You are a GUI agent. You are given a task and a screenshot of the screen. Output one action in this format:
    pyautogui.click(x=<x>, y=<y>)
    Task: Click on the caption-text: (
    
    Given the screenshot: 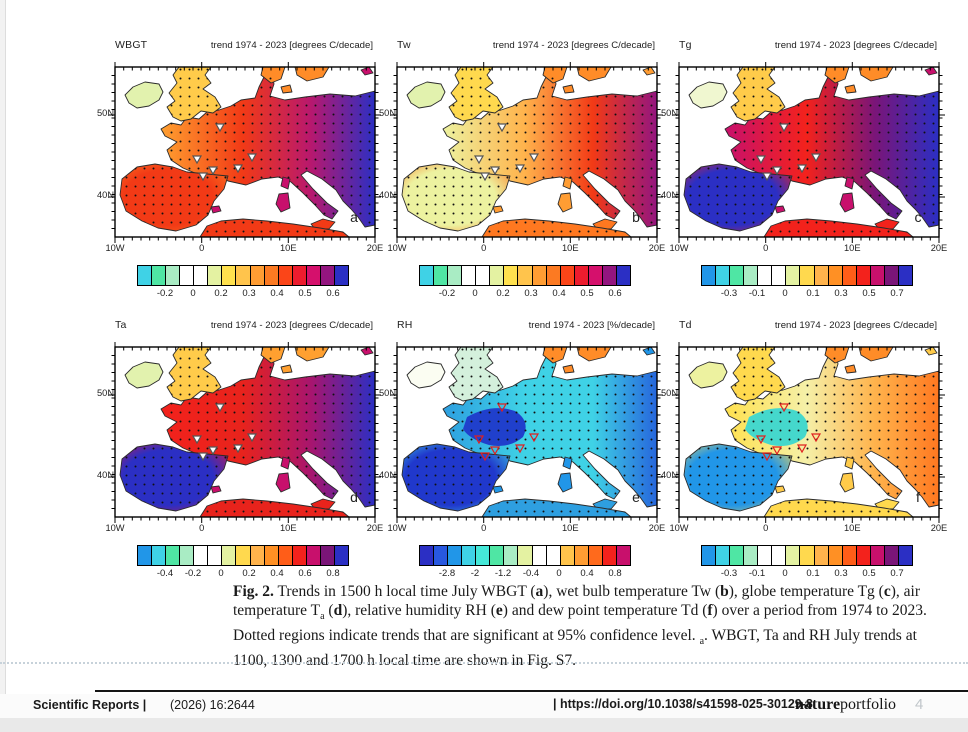 What is the action you would take?
    pyautogui.click(x=329, y=610)
    